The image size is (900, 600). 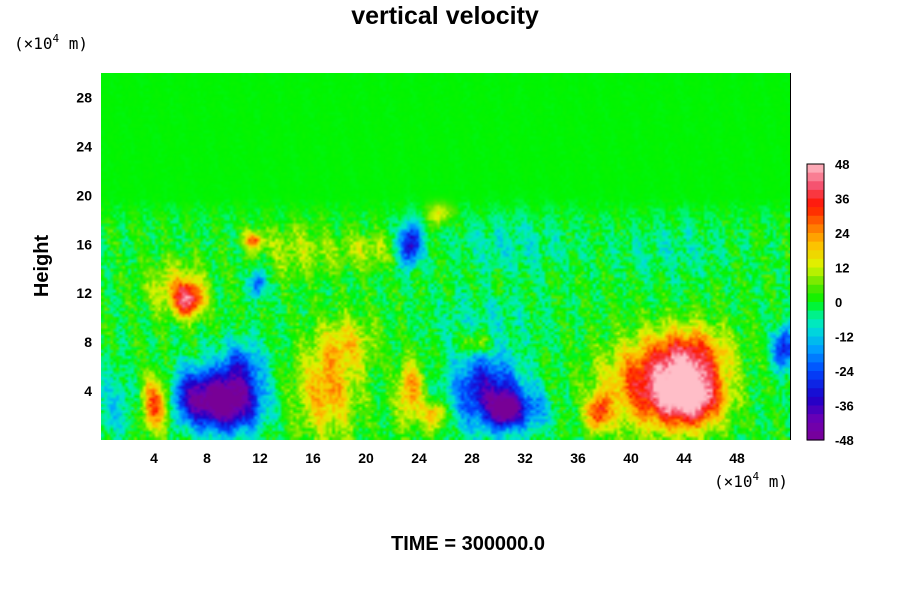 What do you see at coordinates (207, 458) in the screenshot?
I see `x-tick-label: 8` at bounding box center [207, 458].